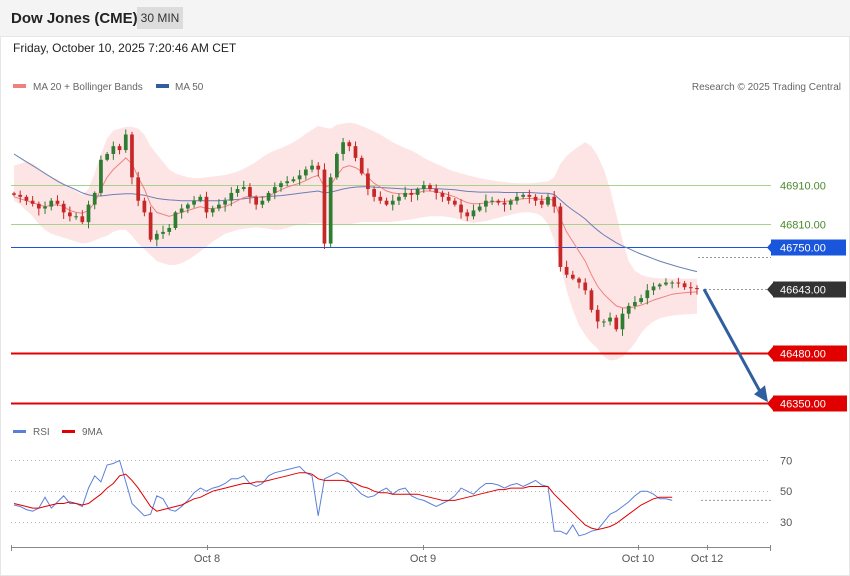  What do you see at coordinates (19, 86) in the screenshot?
I see `ma20-legend-swatch` at bounding box center [19, 86].